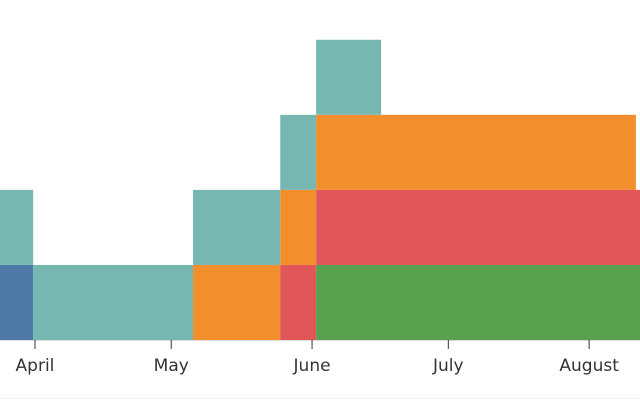  I want to click on x-tick-label: June, so click(312, 366).